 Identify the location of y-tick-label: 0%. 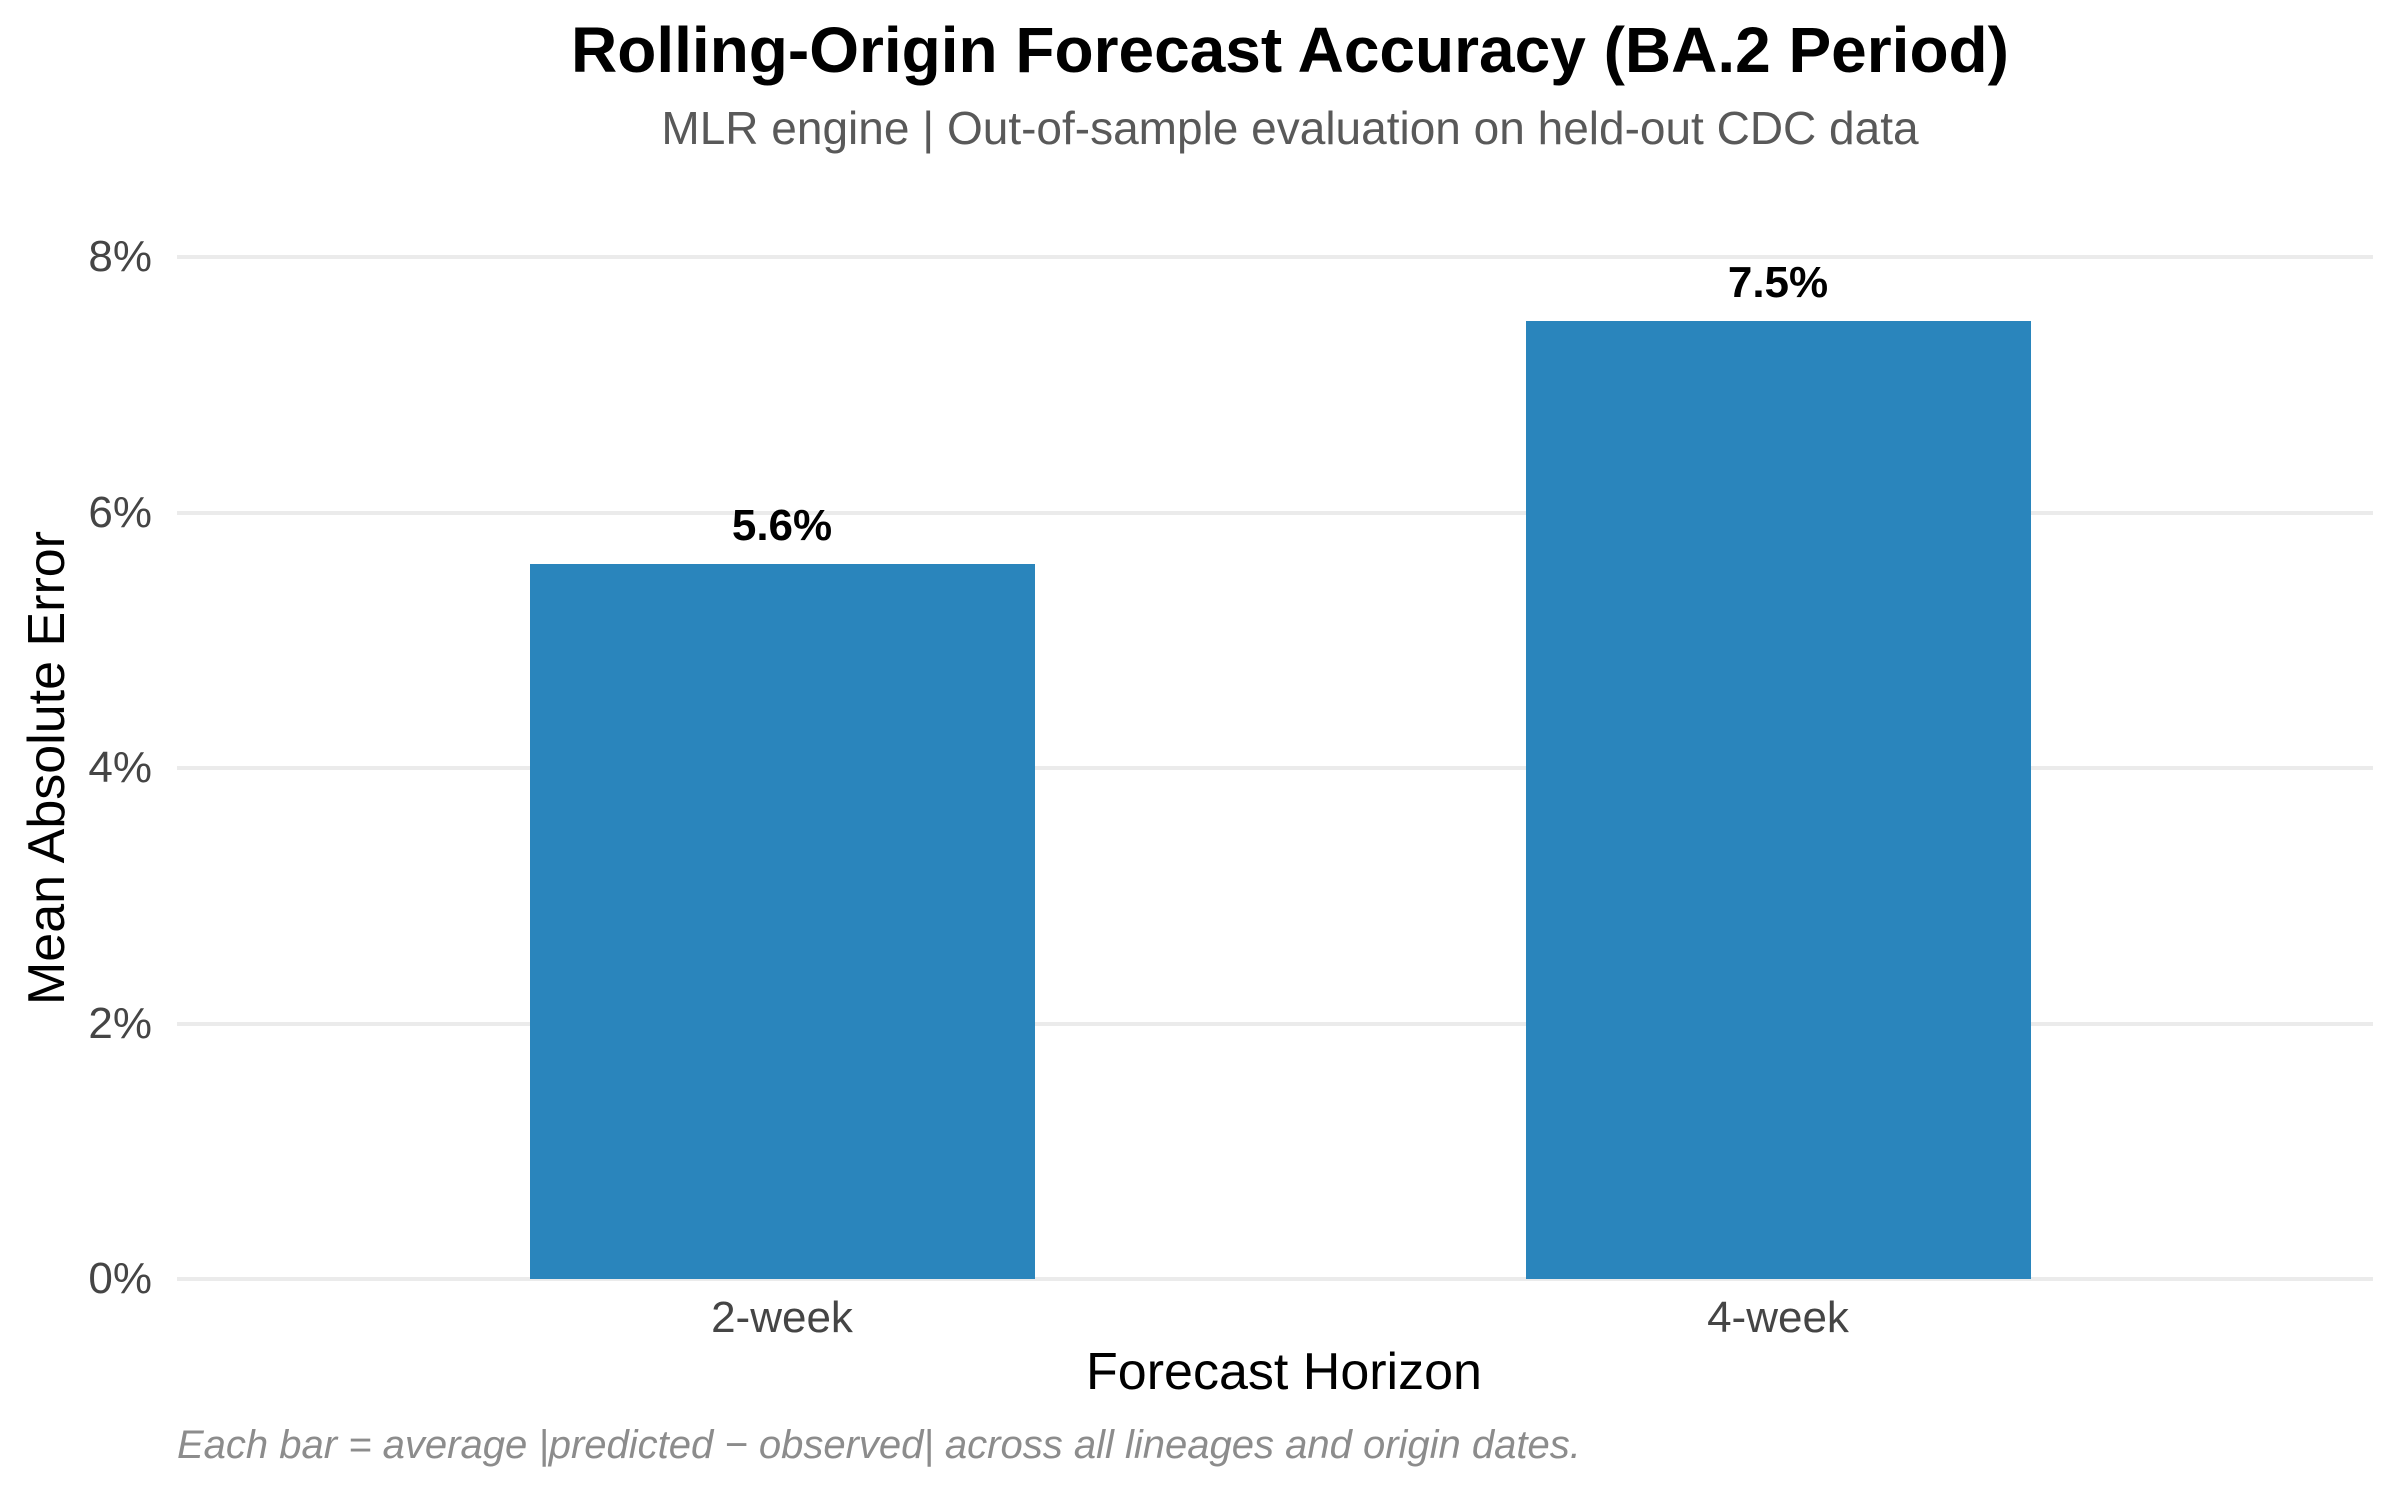
(120, 1278).